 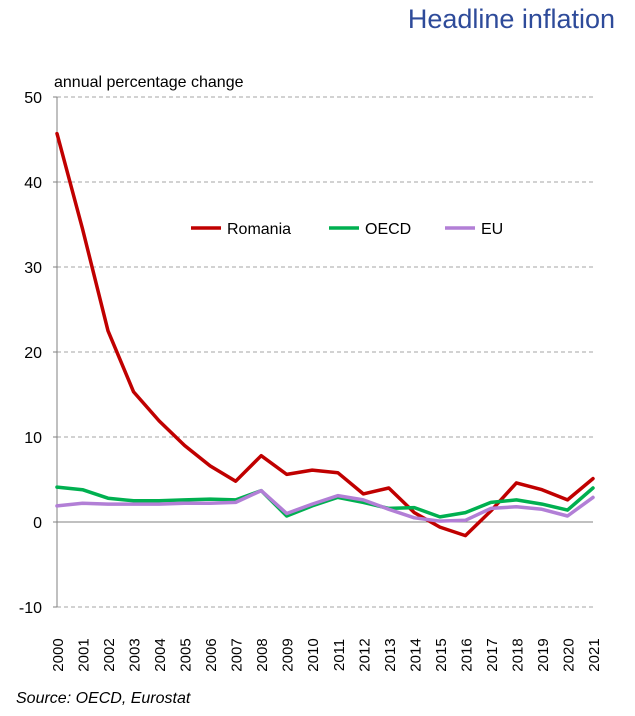 What do you see at coordinates (37, 523) in the screenshot?
I see `y-tick-label: 0` at bounding box center [37, 523].